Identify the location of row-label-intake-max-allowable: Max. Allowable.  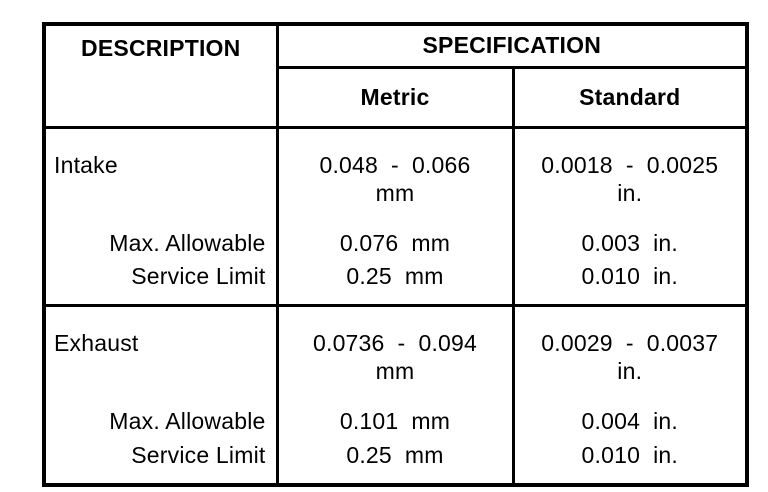
(161, 243).